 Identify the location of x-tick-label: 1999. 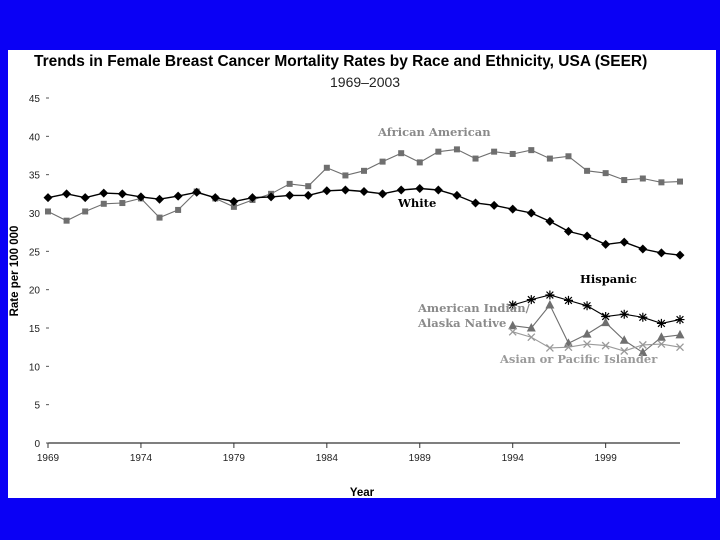
(606, 458).